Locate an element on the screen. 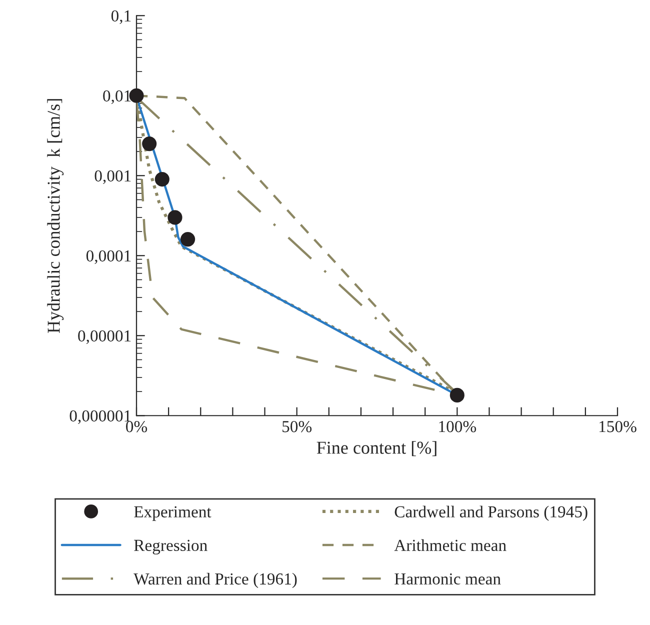 The height and width of the screenshot is (625, 650). y-tick-label: 0,00001 is located at coordinates (104, 337).